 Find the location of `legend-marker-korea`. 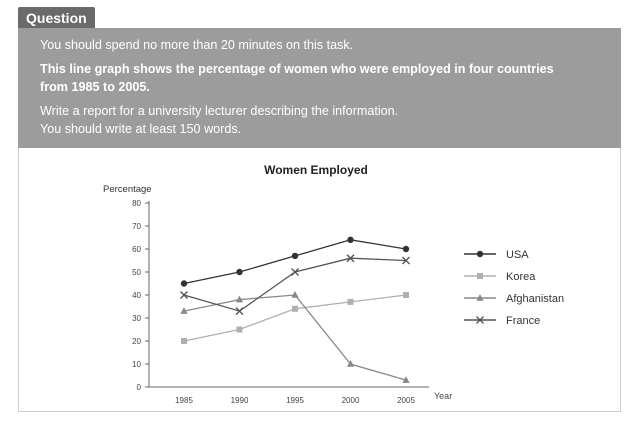

legend-marker-korea is located at coordinates (480, 276).